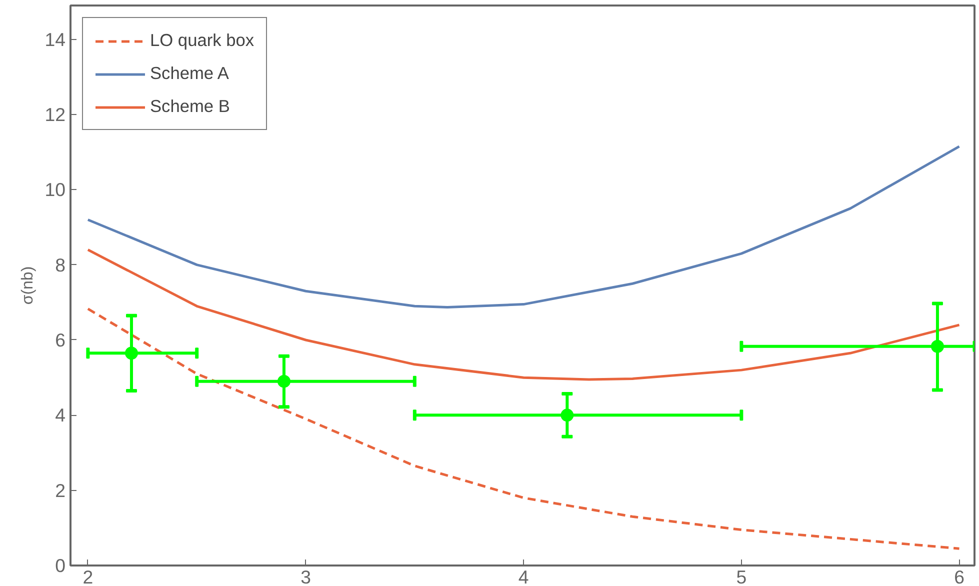  What do you see at coordinates (28, 285) in the screenshot?
I see `y-axis-title: σ(nb)` at bounding box center [28, 285].